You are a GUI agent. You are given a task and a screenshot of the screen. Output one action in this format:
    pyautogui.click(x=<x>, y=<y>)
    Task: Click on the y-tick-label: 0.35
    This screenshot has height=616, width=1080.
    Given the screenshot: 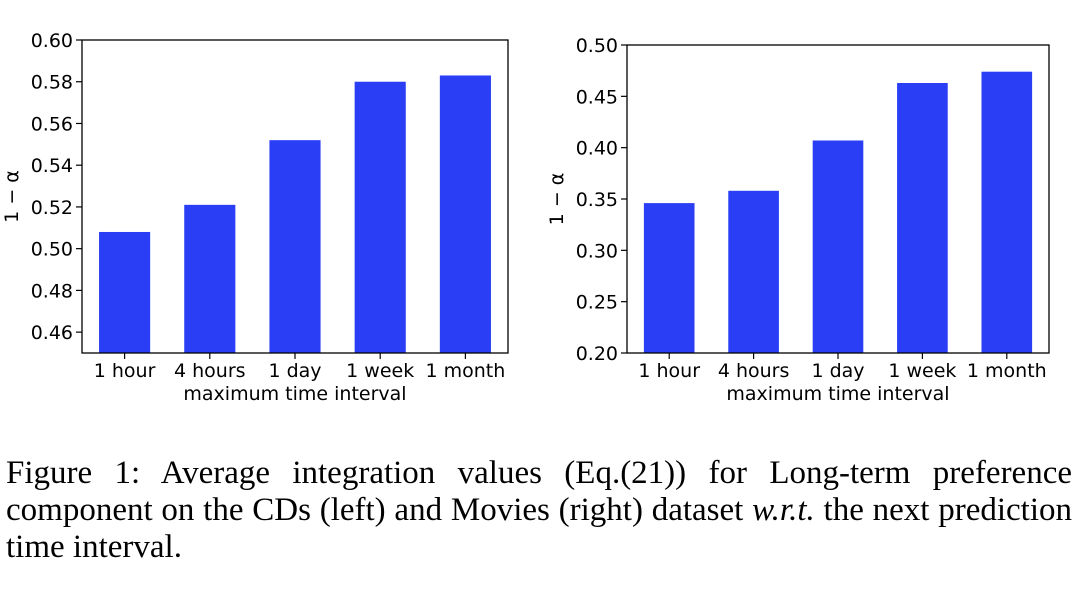 What is the action you would take?
    pyautogui.click(x=597, y=200)
    